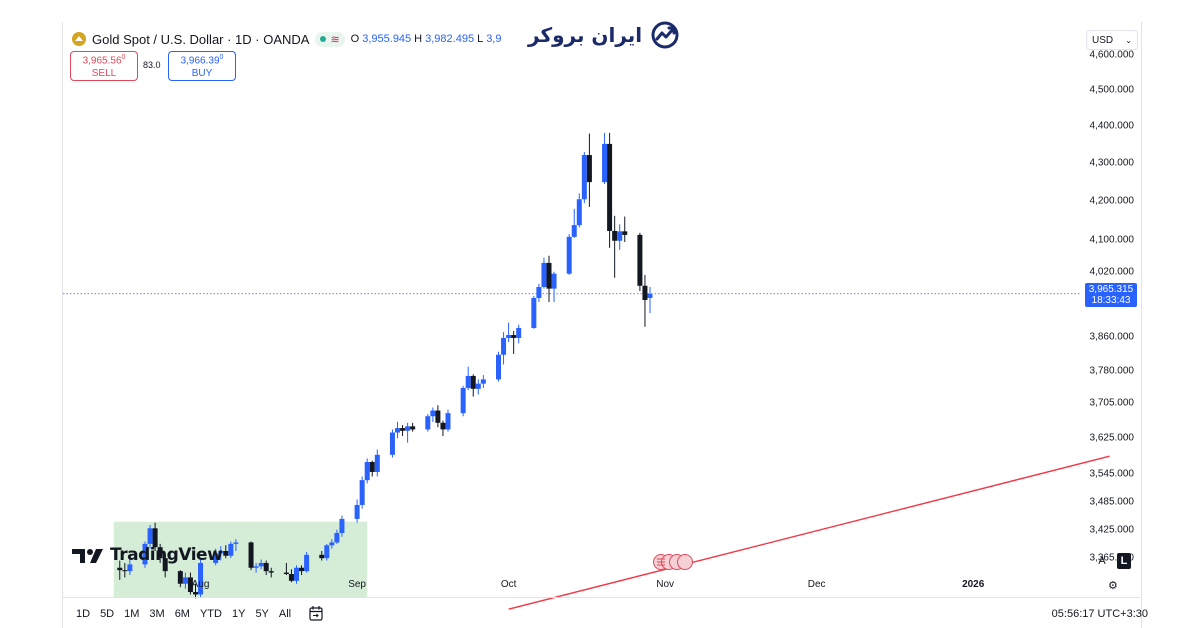 The width and height of the screenshot is (1200, 628). Describe the element at coordinates (330, 39) in the screenshot. I see `market-status-pill: ≋` at that location.